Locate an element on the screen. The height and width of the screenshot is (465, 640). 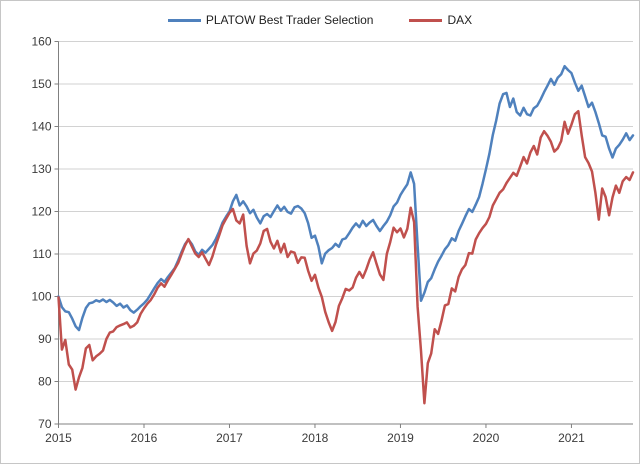
legend-line-sample-dax-icon is located at coordinates (426, 20).